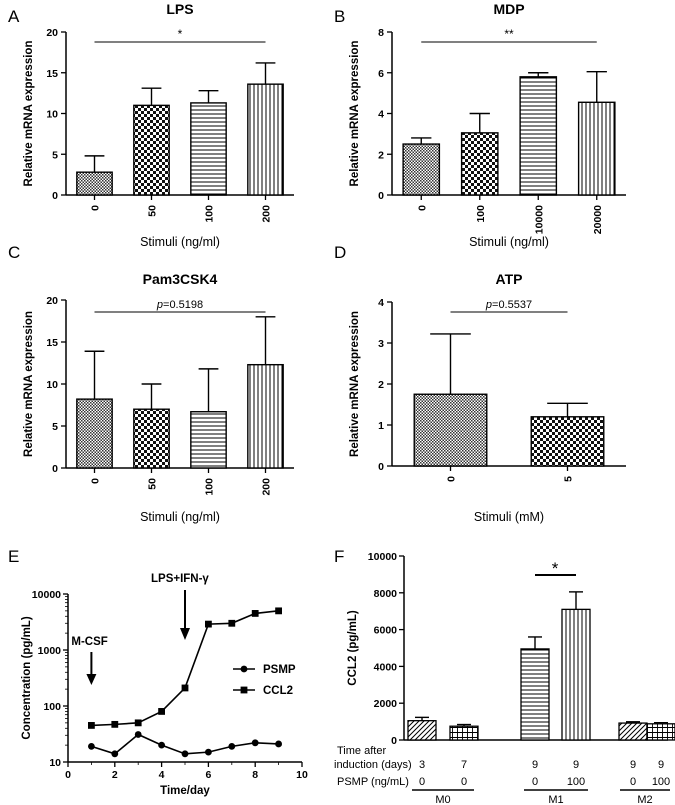  What do you see at coordinates (509, 279) in the screenshot?
I see `panel-d-title: ATP` at bounding box center [509, 279].